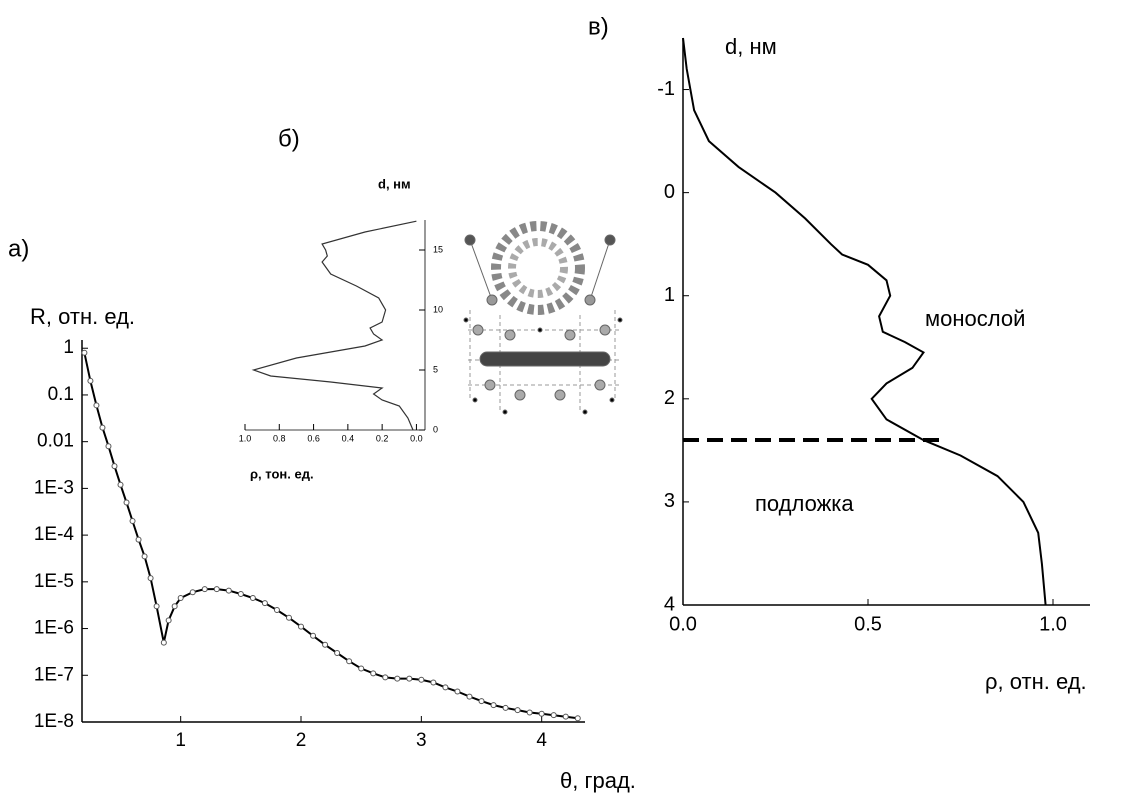 Image resolution: width=1121 pixels, height=796 pixels. I want to click on x-tick-label: 1, so click(180, 740).